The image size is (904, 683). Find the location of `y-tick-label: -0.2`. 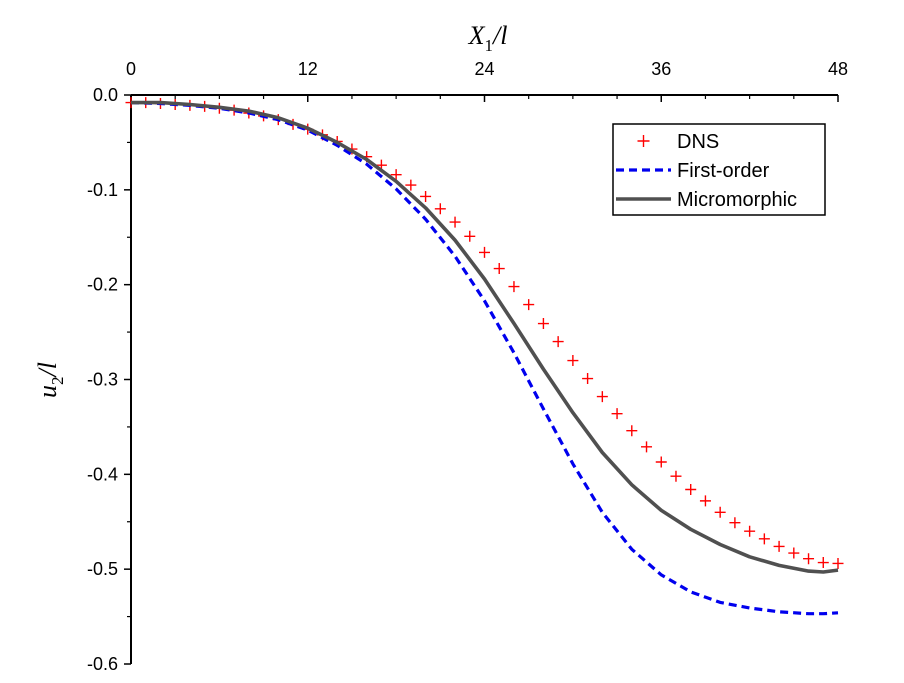

y-tick-label: -0.2 is located at coordinates (102, 285).